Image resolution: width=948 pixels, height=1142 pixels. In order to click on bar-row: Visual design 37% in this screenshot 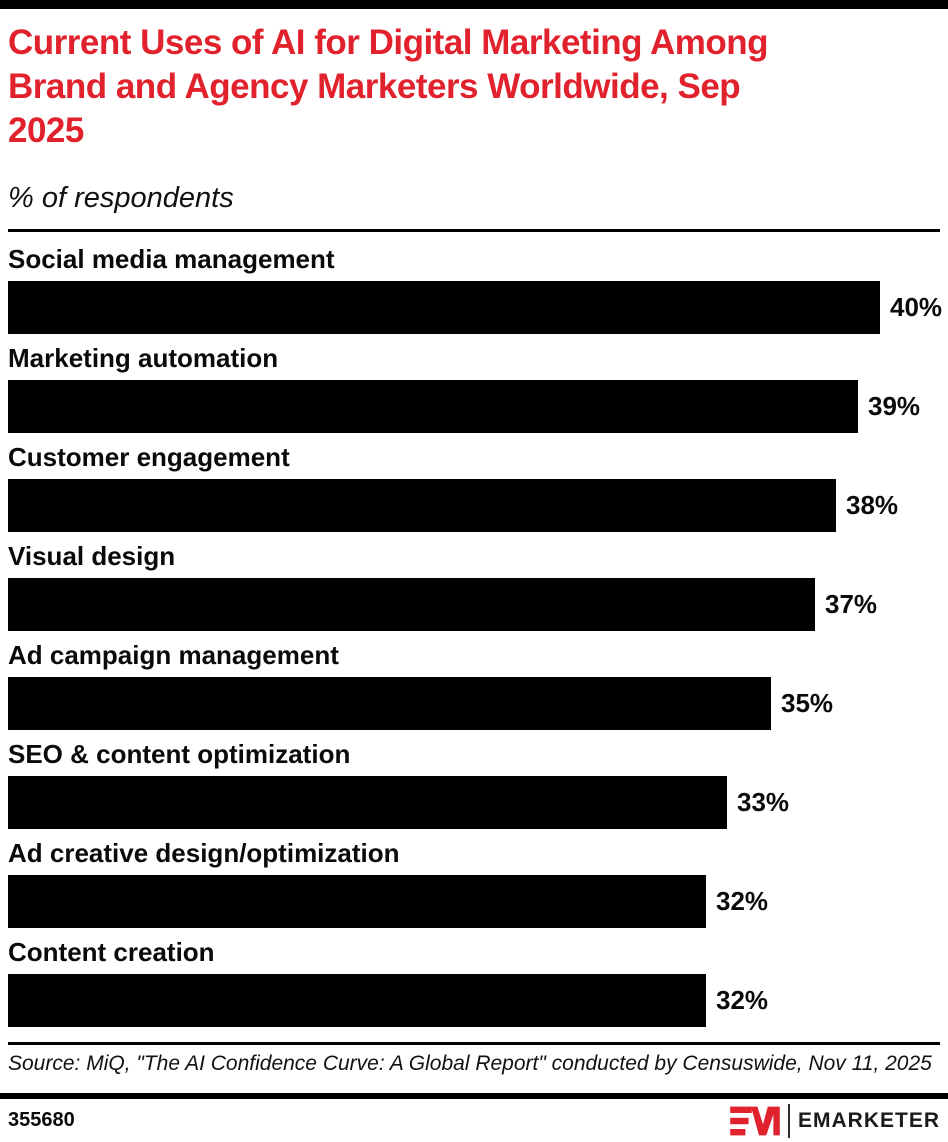, I will do `click(474, 586)`.